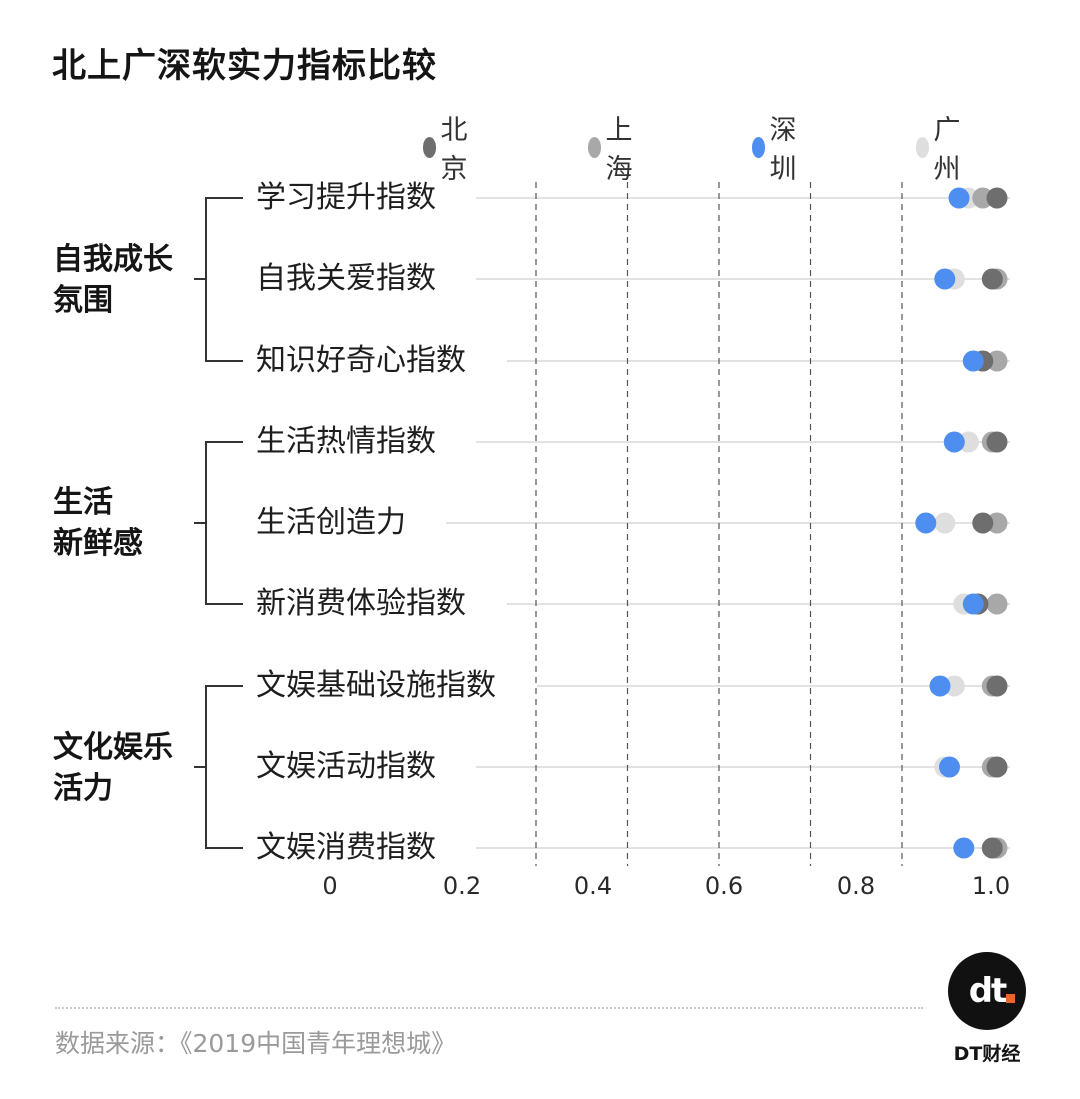 The height and width of the screenshot is (1099, 1080). Describe the element at coordinates (83, 300) in the screenshot. I see `group-label-line: 氛围` at that location.